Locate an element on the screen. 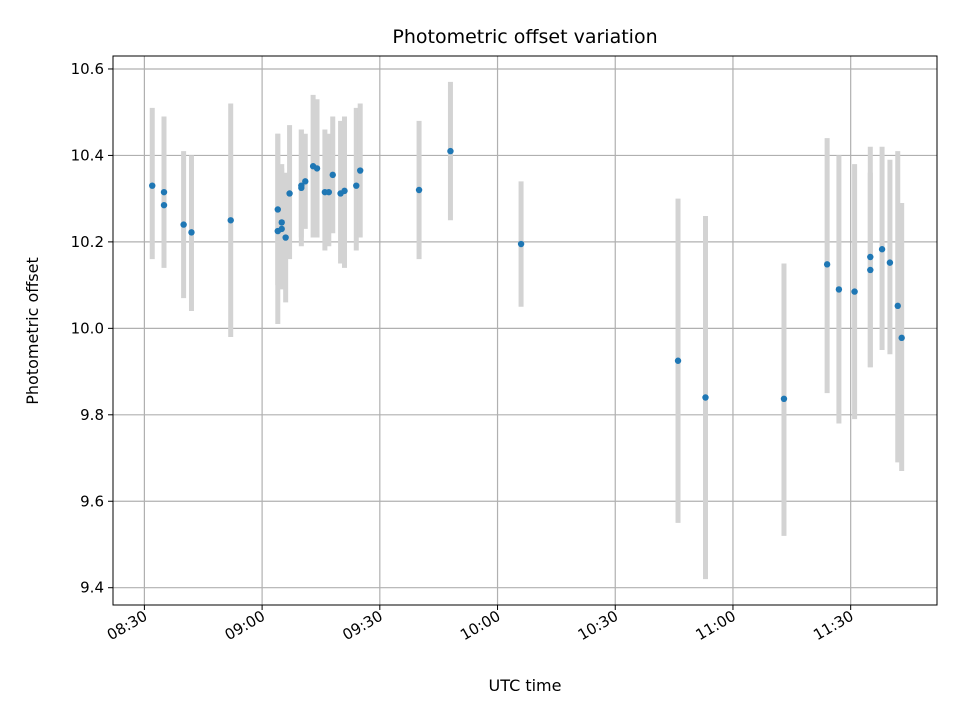  y-axis-ticks: 9.4 9.6 9.8 10.0 10.2 10.4 10.6 is located at coordinates (92, 328).